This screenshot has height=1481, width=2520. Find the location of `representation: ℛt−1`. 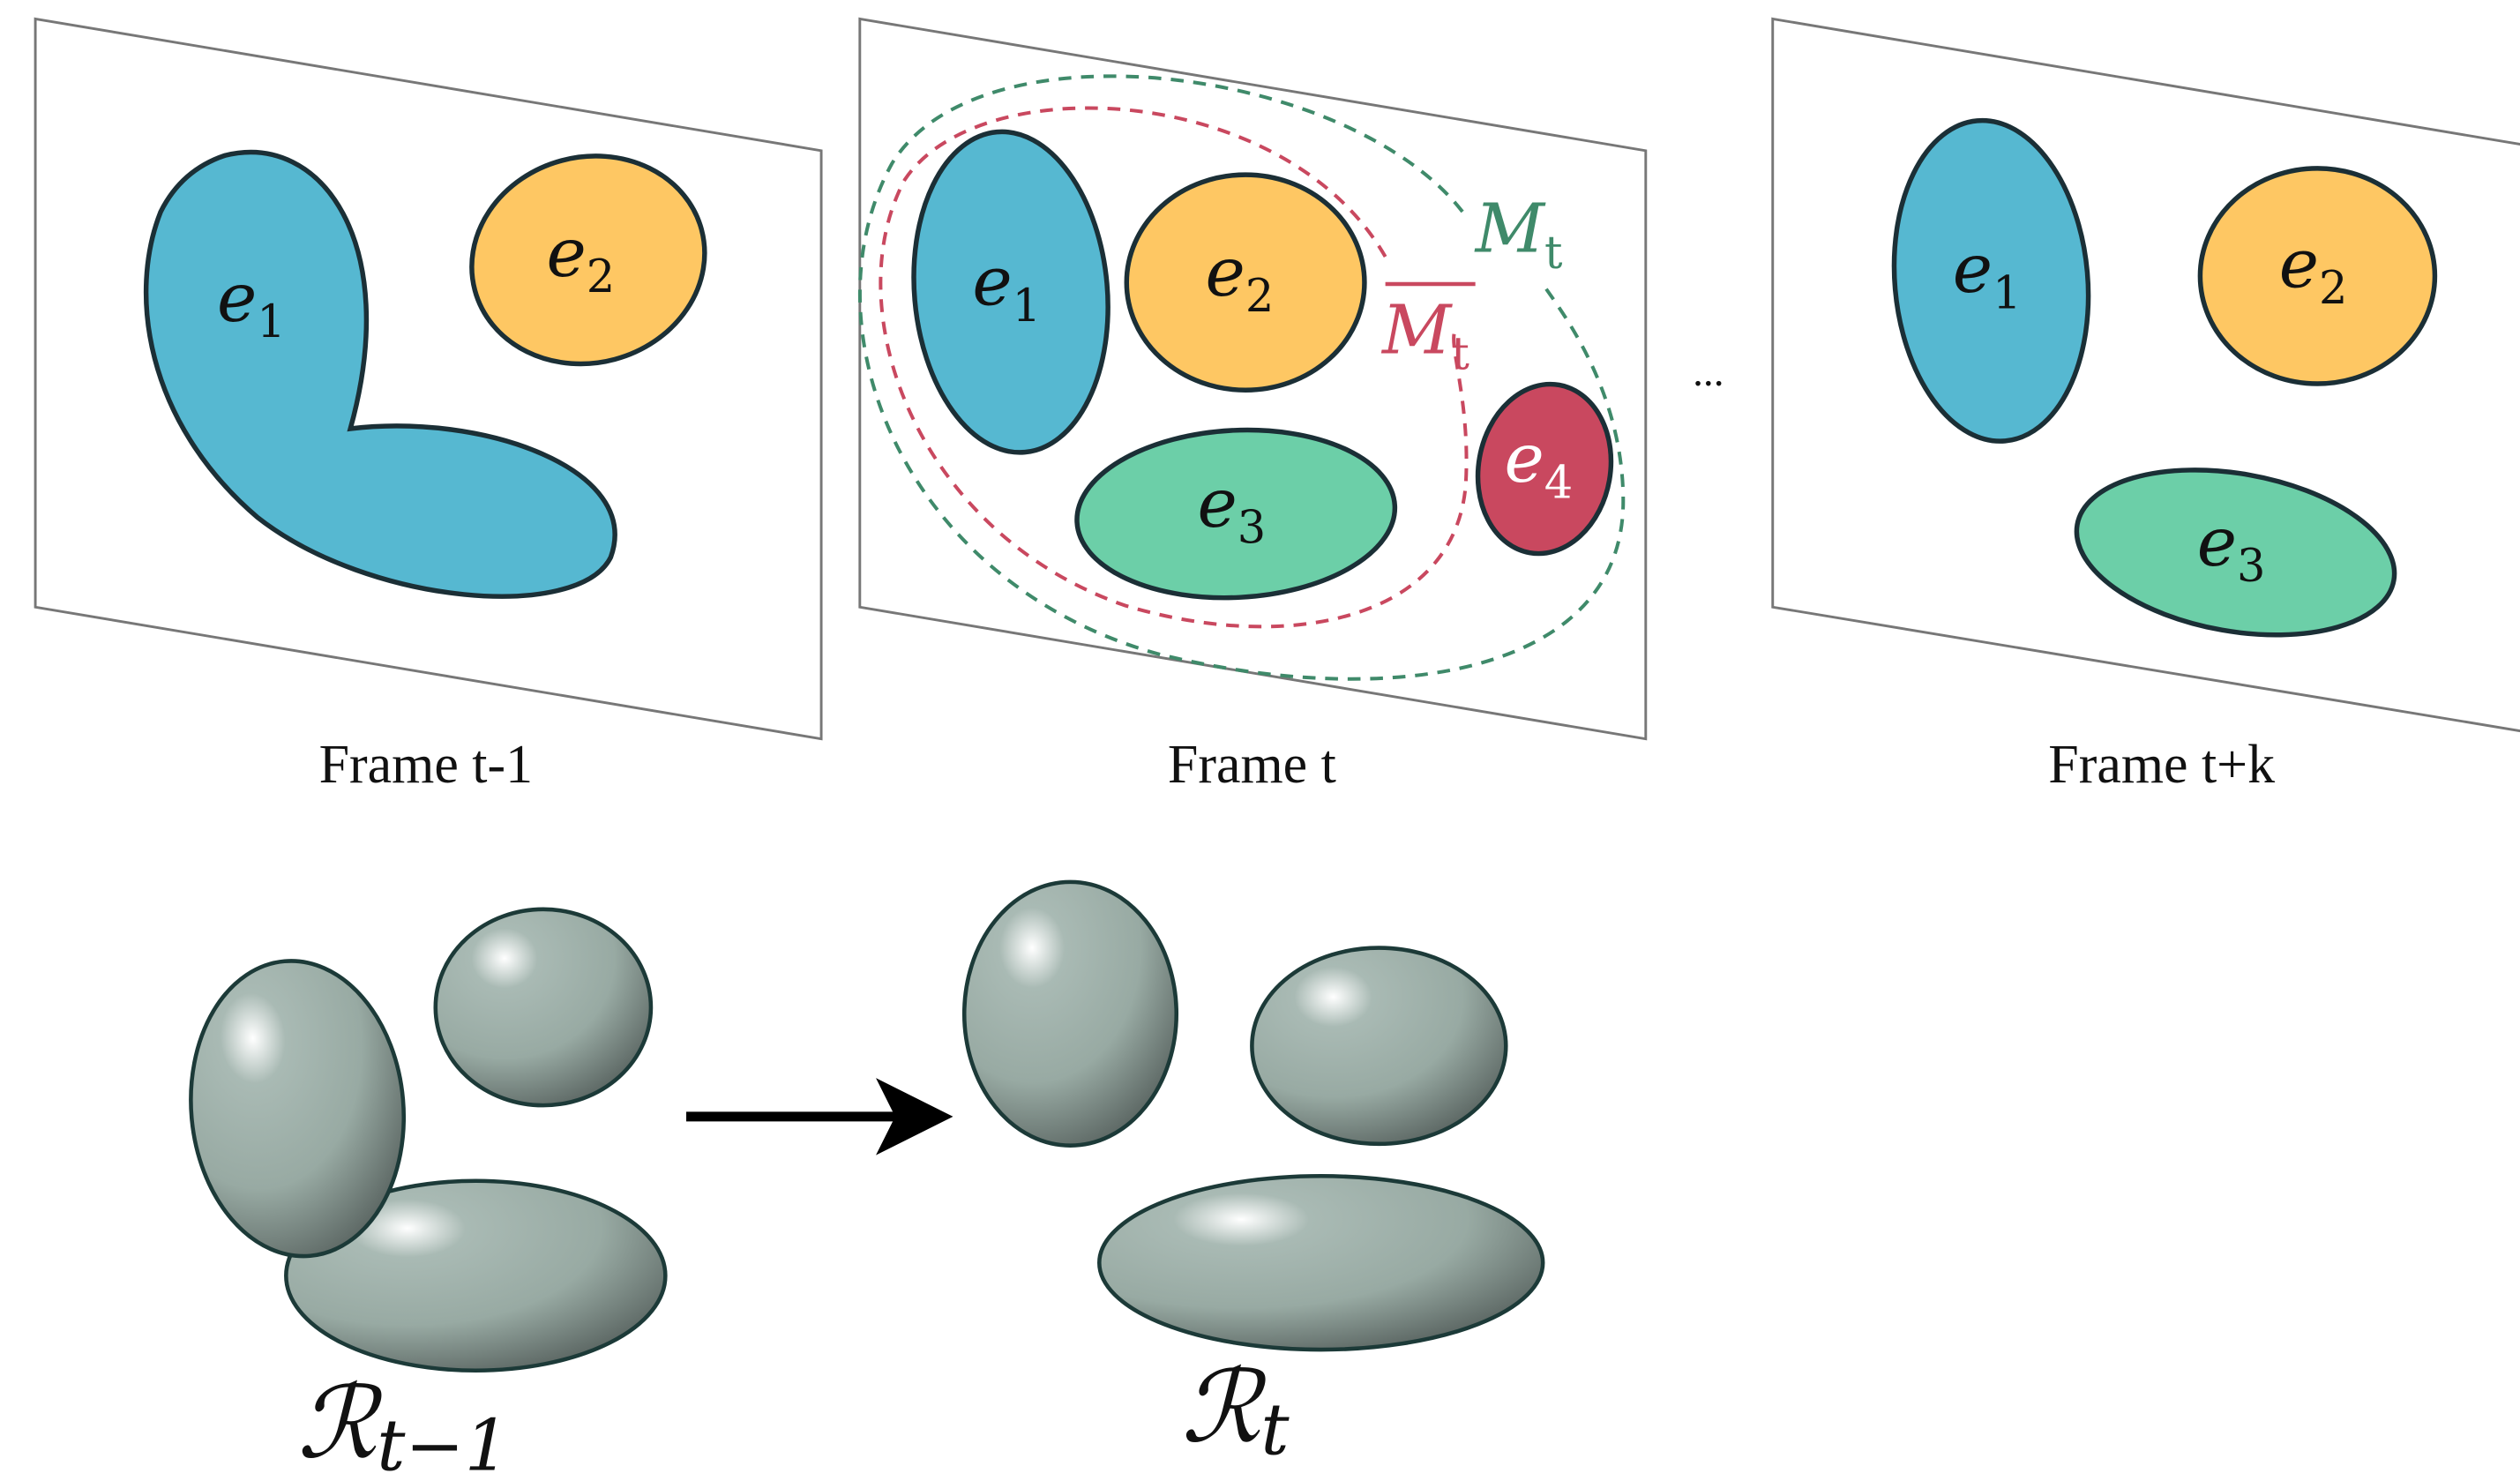

representation: ℛt−1 is located at coordinates (428, 1194).